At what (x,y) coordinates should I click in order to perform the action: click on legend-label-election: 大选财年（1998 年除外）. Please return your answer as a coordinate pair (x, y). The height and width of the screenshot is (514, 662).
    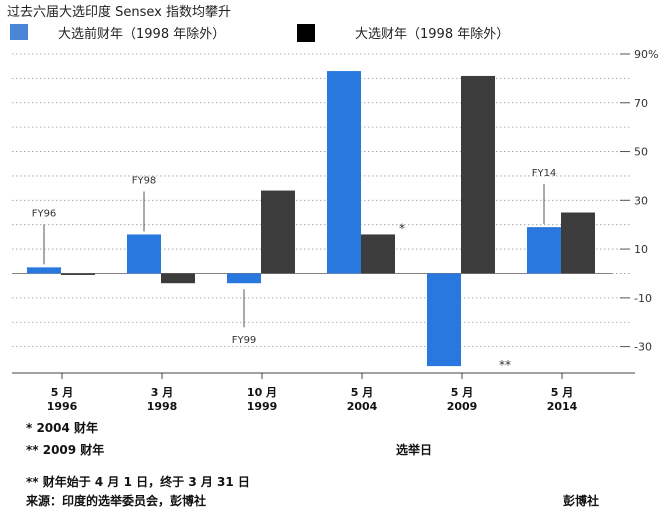
    Looking at the image, I should click on (432, 34).